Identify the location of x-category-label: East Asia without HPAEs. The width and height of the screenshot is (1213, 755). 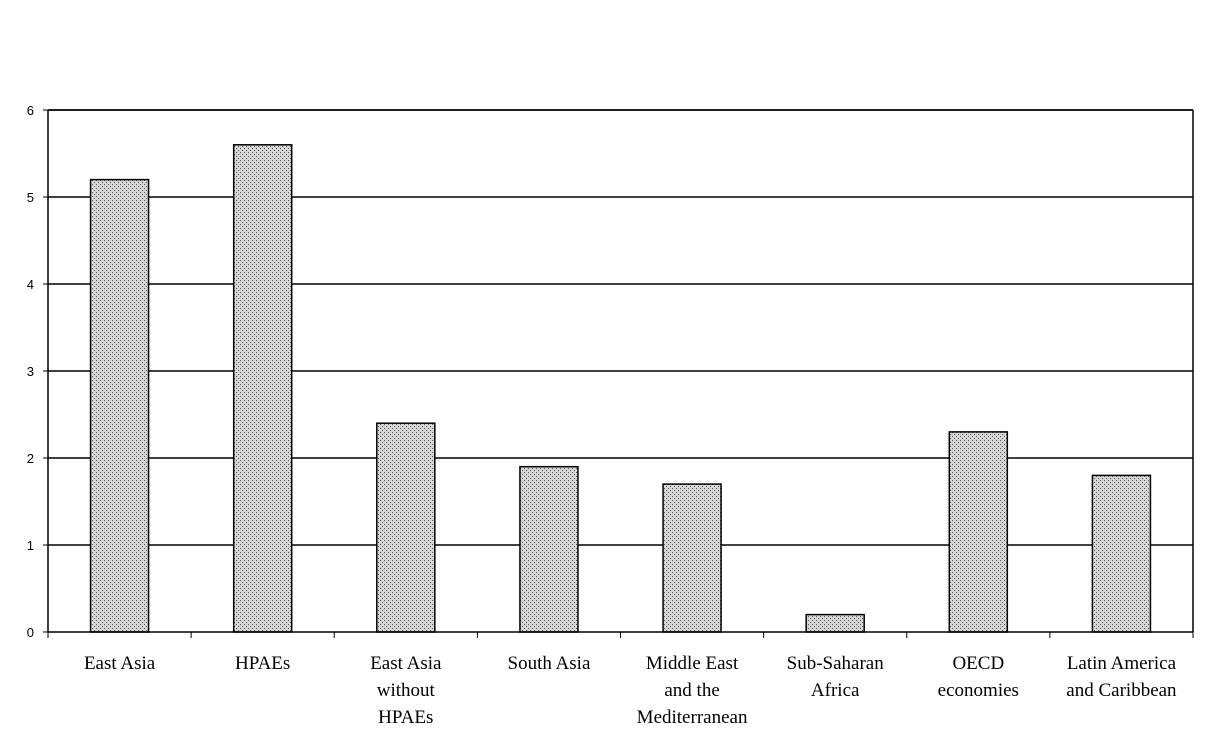
(406, 690).